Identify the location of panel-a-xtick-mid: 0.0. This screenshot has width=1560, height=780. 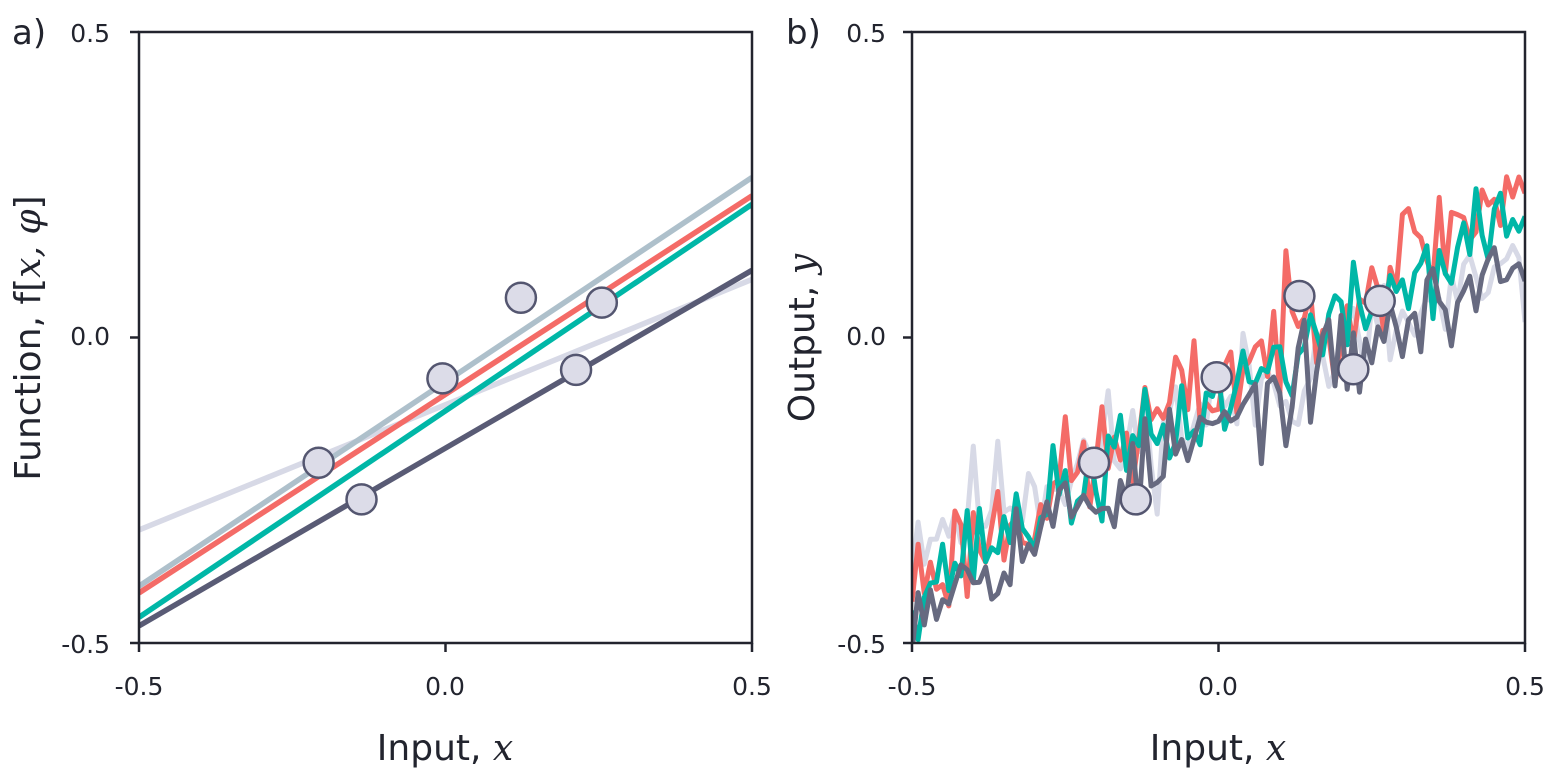
(445, 686).